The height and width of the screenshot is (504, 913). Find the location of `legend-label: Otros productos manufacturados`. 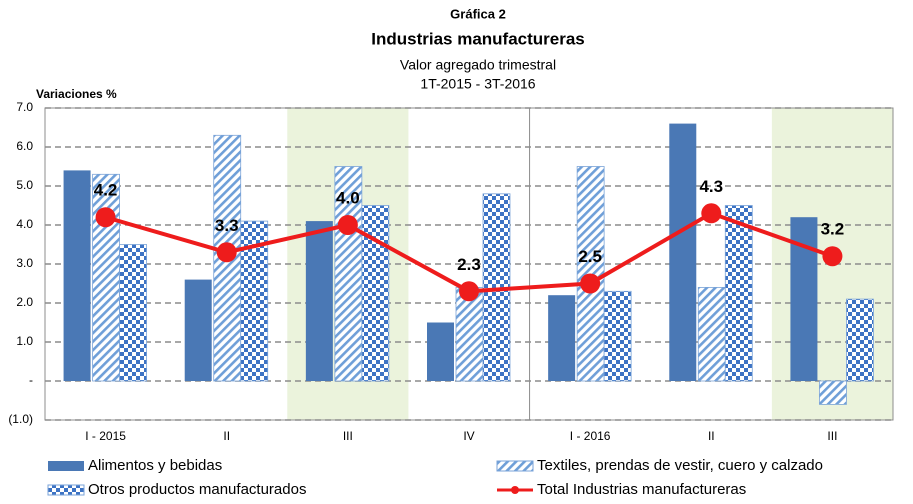

legend-label: Otros productos manufacturados is located at coordinates (197, 489).